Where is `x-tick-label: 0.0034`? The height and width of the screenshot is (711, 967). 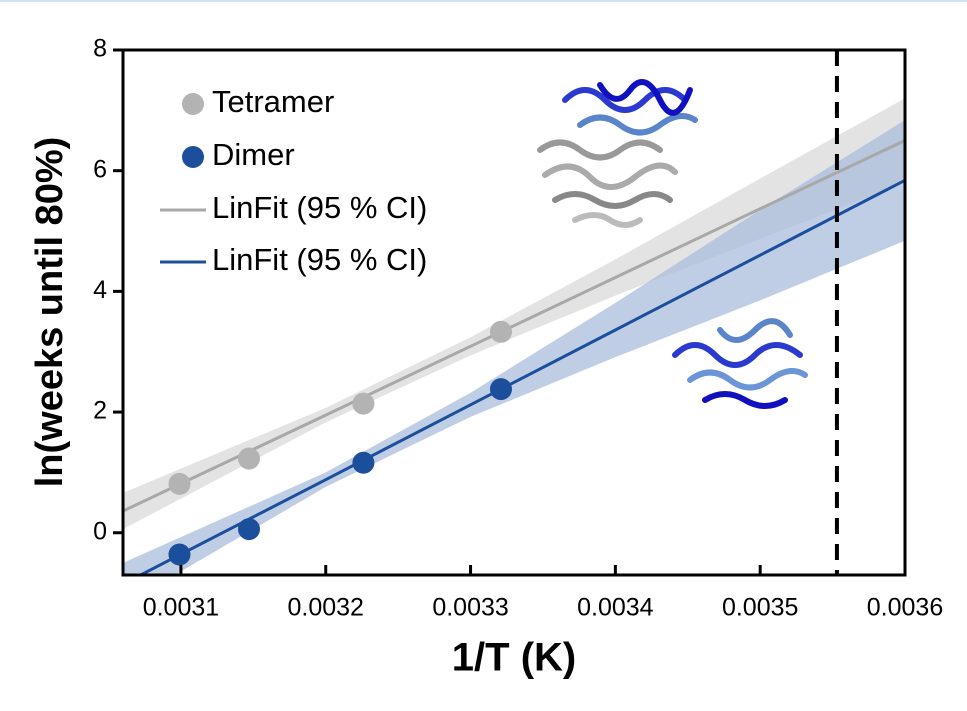 x-tick-label: 0.0034 is located at coordinates (615, 608).